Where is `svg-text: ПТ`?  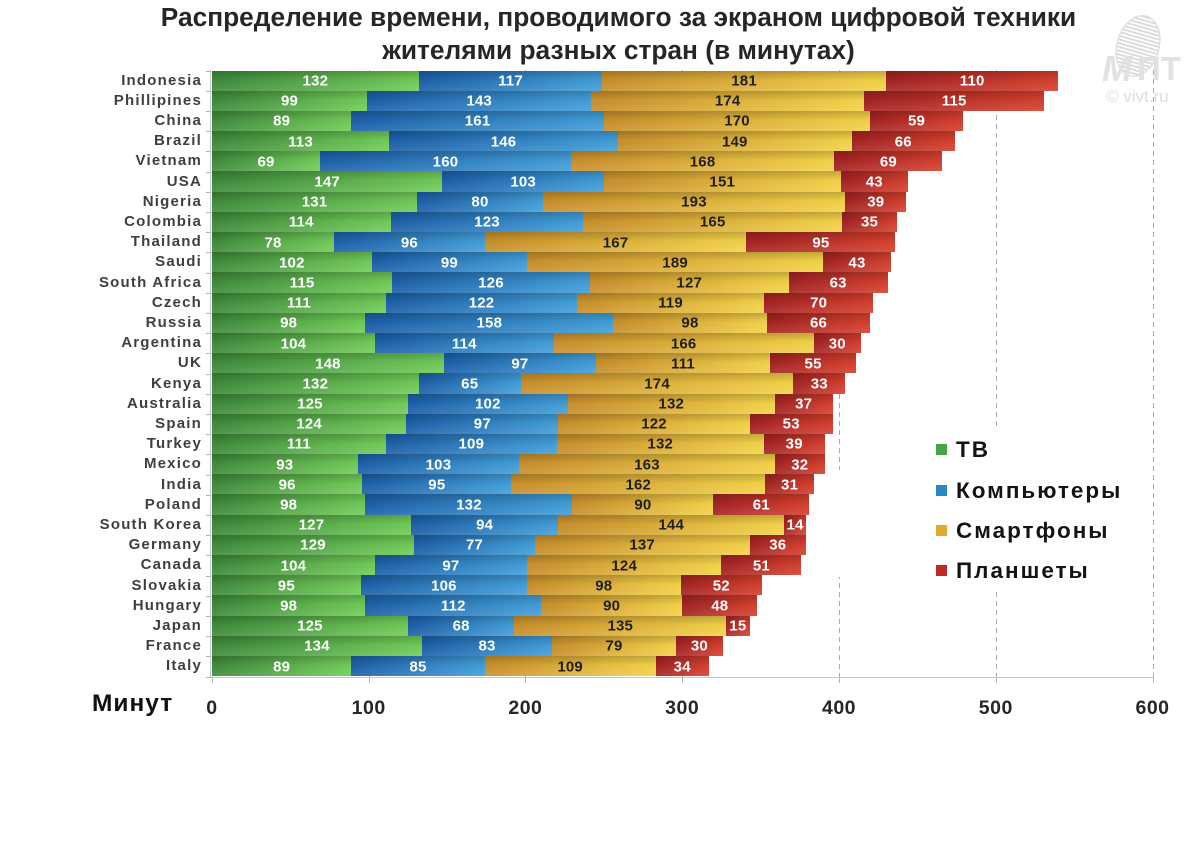 svg-text: ПТ is located at coordinates (1159, 68).